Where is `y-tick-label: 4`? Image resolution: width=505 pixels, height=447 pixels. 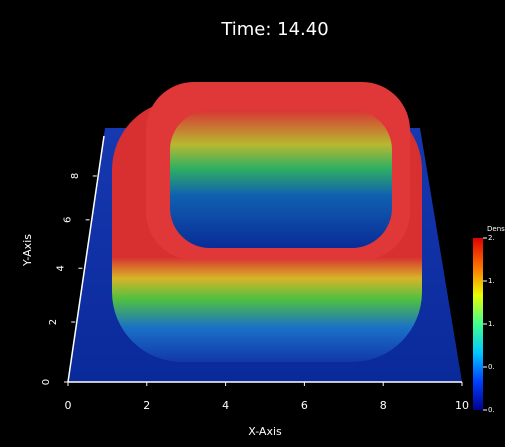
y-tick-label: 4 is located at coordinates (60, 268).